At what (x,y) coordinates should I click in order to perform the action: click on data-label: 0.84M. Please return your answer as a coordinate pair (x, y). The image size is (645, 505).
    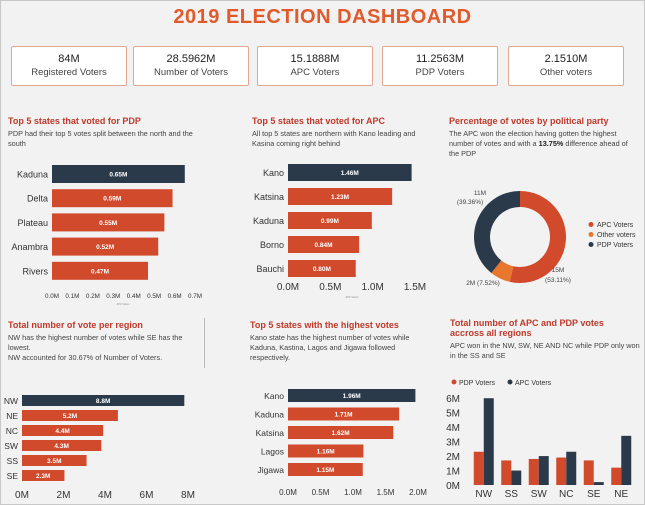
    Looking at the image, I should click on (324, 245).